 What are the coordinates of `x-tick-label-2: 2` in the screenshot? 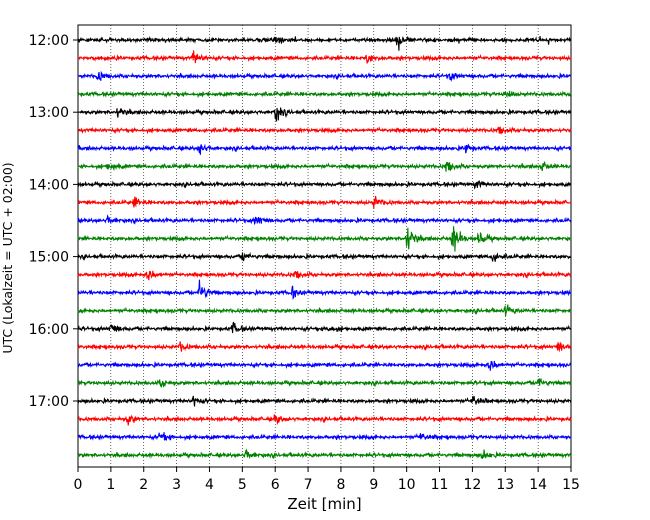 It's located at (143, 485).